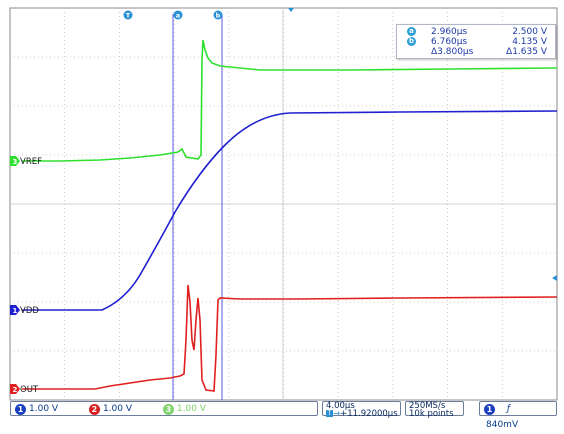 Image resolution: width=564 pixels, height=434 pixels. What do you see at coordinates (411, 41) in the screenshot?
I see `cursor-b-badge: b` at bounding box center [411, 41].